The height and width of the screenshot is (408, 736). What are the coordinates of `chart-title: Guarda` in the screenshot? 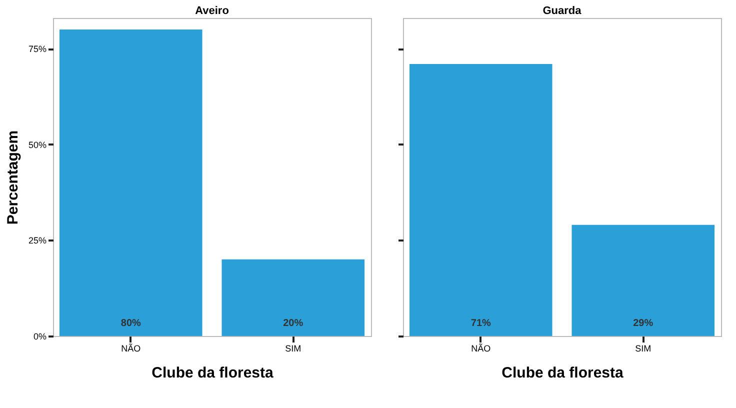 It's located at (562, 11).